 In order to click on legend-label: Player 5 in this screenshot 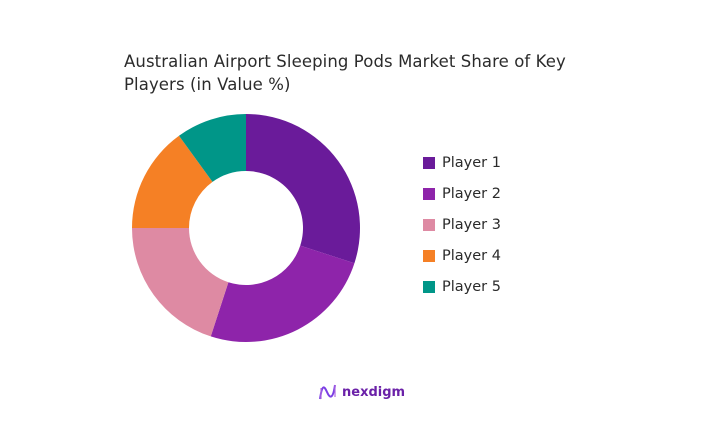, I will do `click(471, 286)`.